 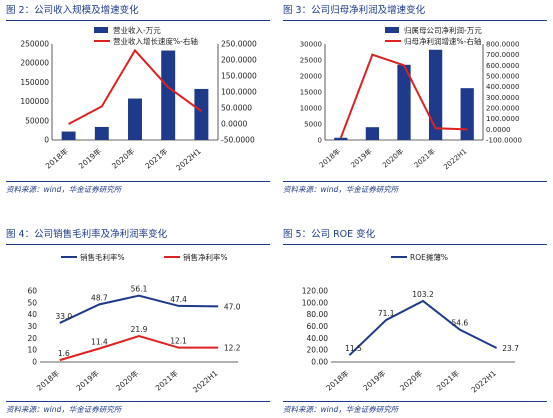 I want to click on legend-label: ROE摊薄%, so click(x=429, y=257).